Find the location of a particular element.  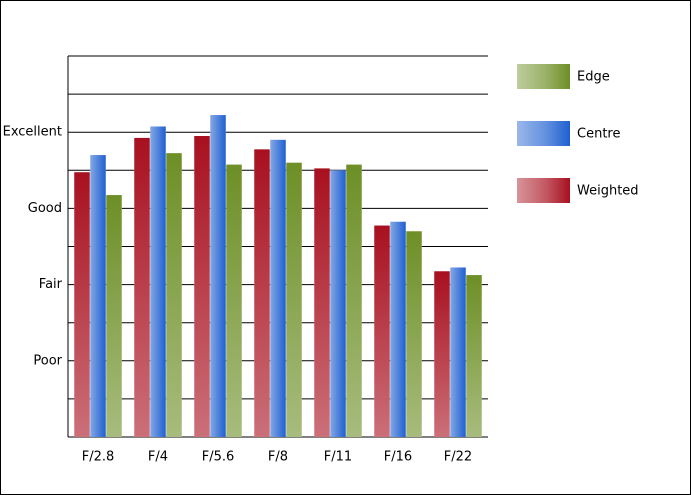

x-tick-label: F/4 is located at coordinates (158, 457).